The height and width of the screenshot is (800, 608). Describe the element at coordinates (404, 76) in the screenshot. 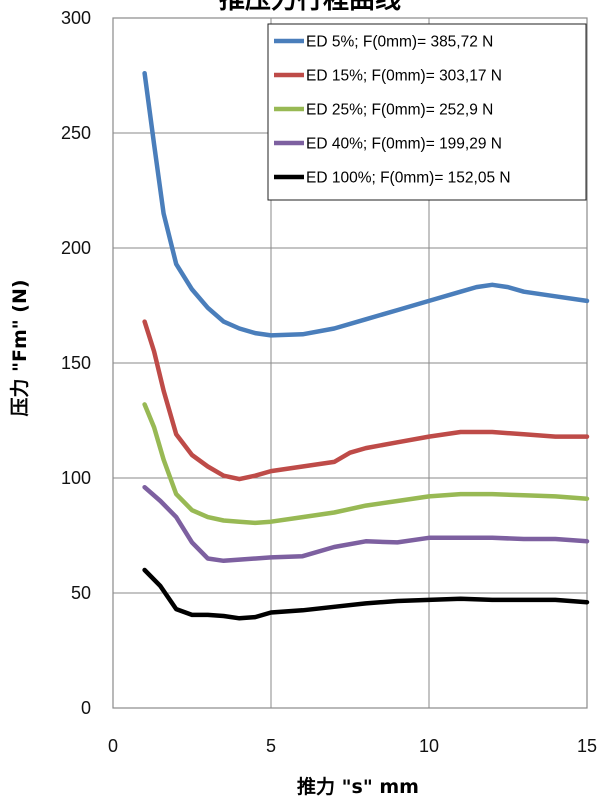

I see `legend-label: ED 15%; F(0mm)= 303,17 N` at that location.